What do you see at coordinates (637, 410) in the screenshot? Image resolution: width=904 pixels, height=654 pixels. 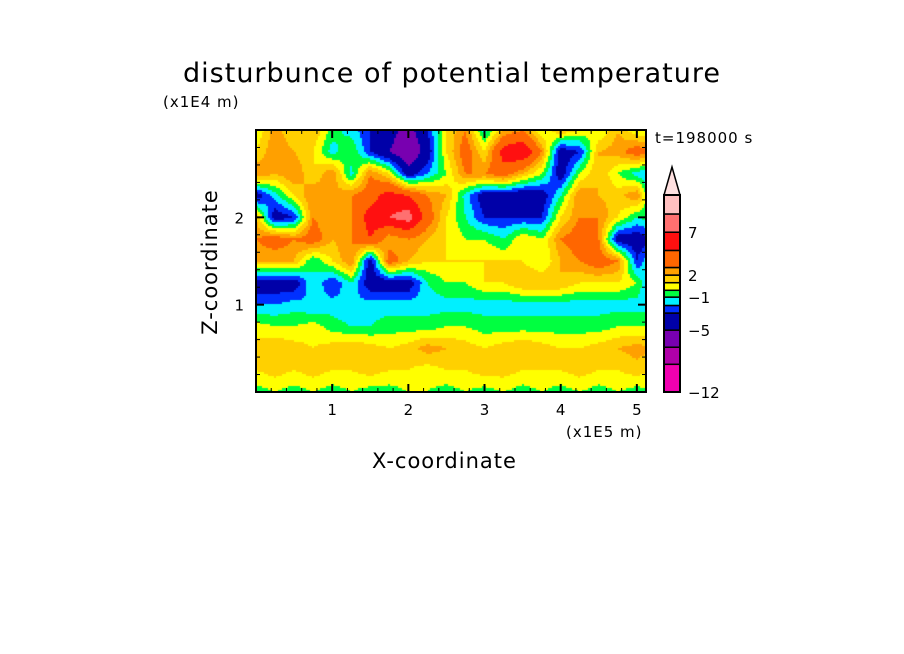 I see `x-tick-label: 5` at bounding box center [637, 410].